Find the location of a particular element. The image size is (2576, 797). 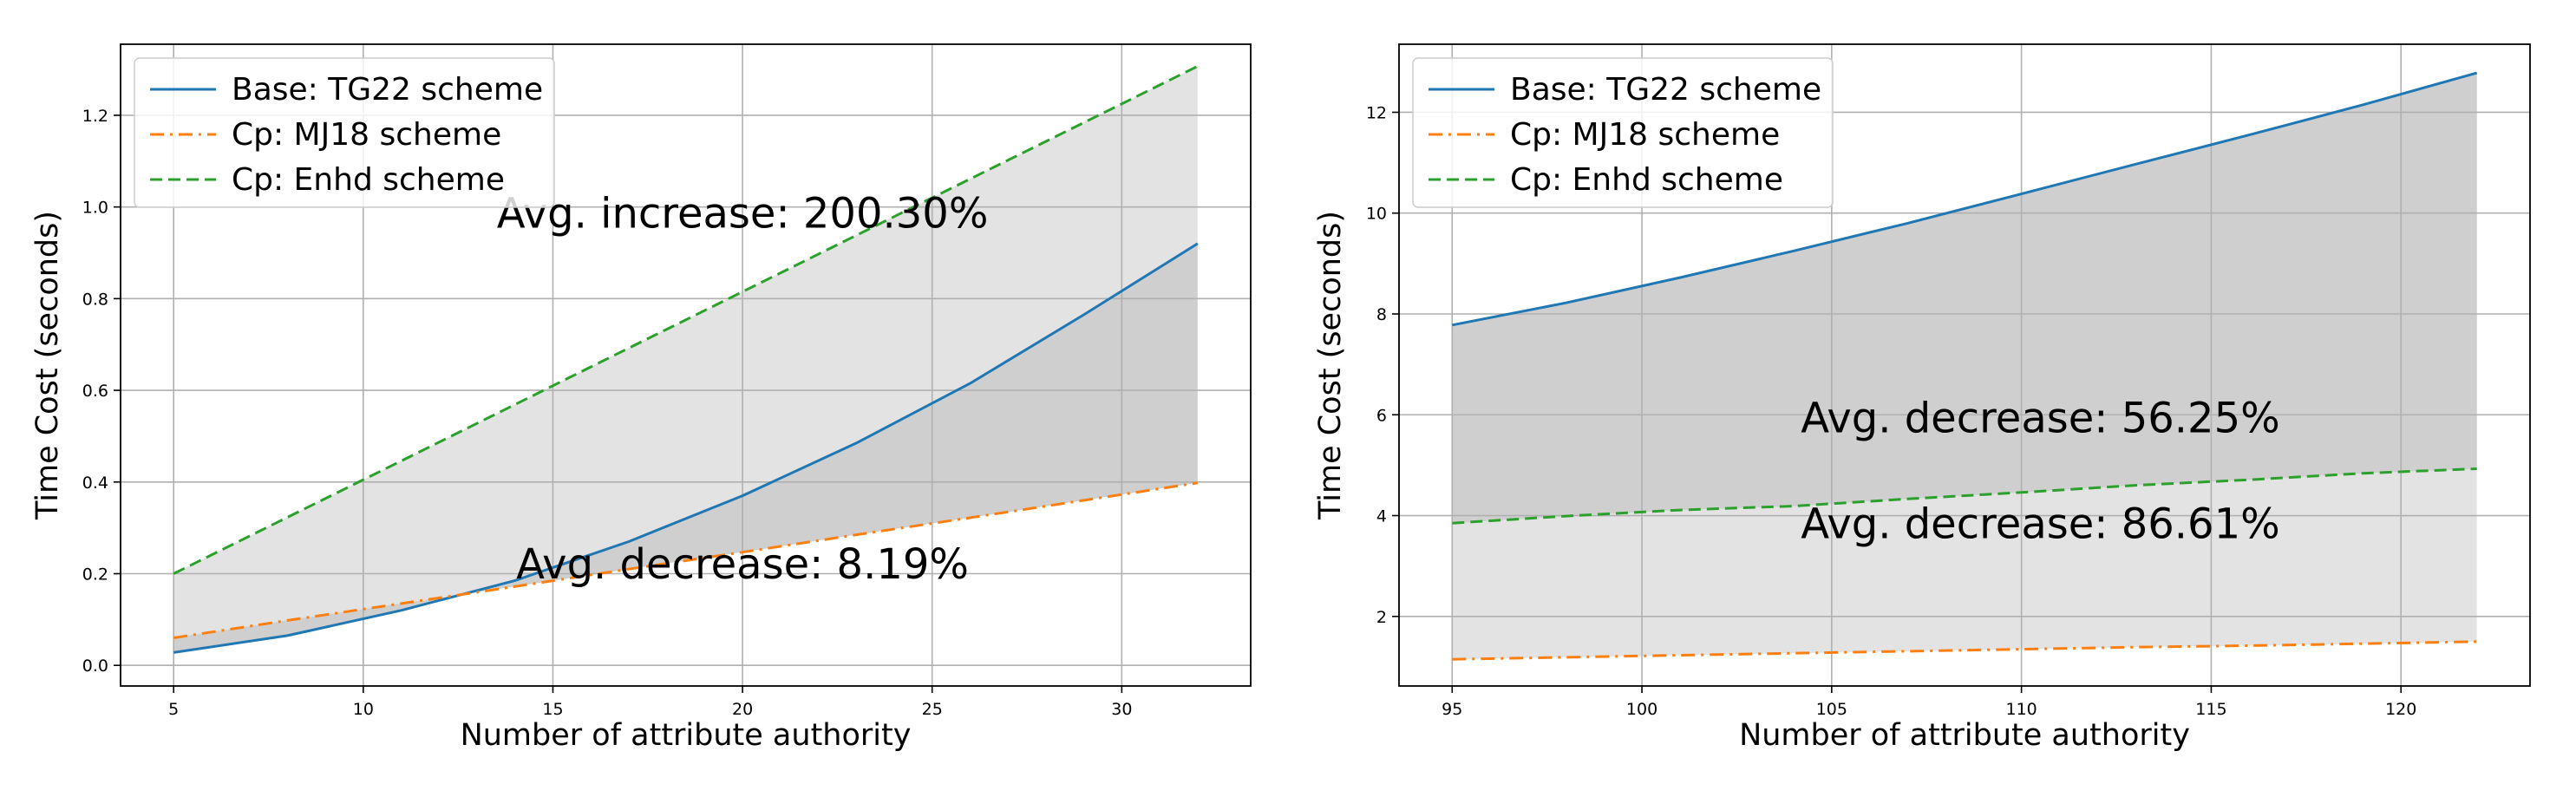

y-tick-label: 12 is located at coordinates (1376, 112).